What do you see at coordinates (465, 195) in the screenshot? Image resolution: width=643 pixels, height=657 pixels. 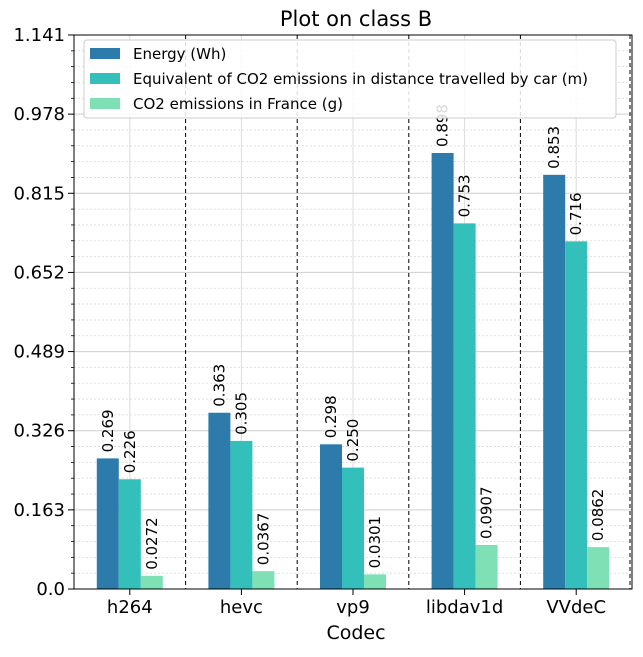 I see `value-label-libdav1d-series-2: 0.753` at bounding box center [465, 195].